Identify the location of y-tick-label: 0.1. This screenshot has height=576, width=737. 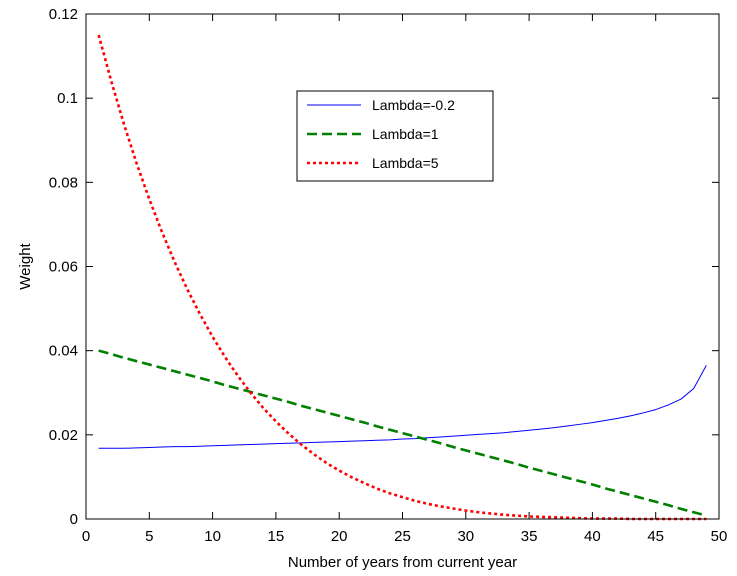
(67, 98).